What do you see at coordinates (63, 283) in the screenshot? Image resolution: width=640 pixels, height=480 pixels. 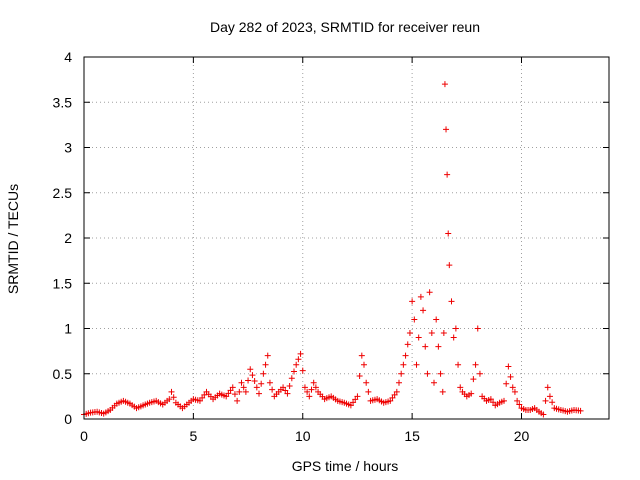 I see `y-tick-label: 1.5` at bounding box center [63, 283].